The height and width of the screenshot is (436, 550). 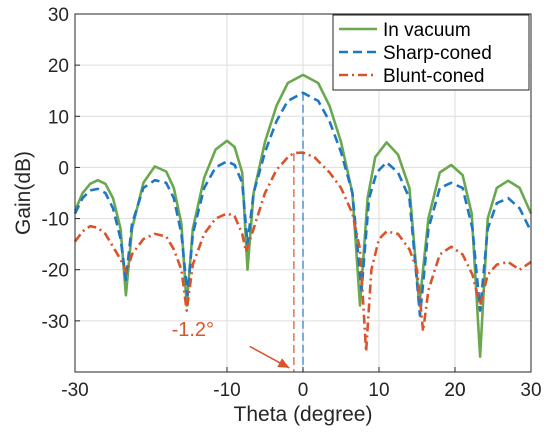 What do you see at coordinates (55, 322) in the screenshot?
I see `y-tick-label: -30` at bounding box center [55, 322].